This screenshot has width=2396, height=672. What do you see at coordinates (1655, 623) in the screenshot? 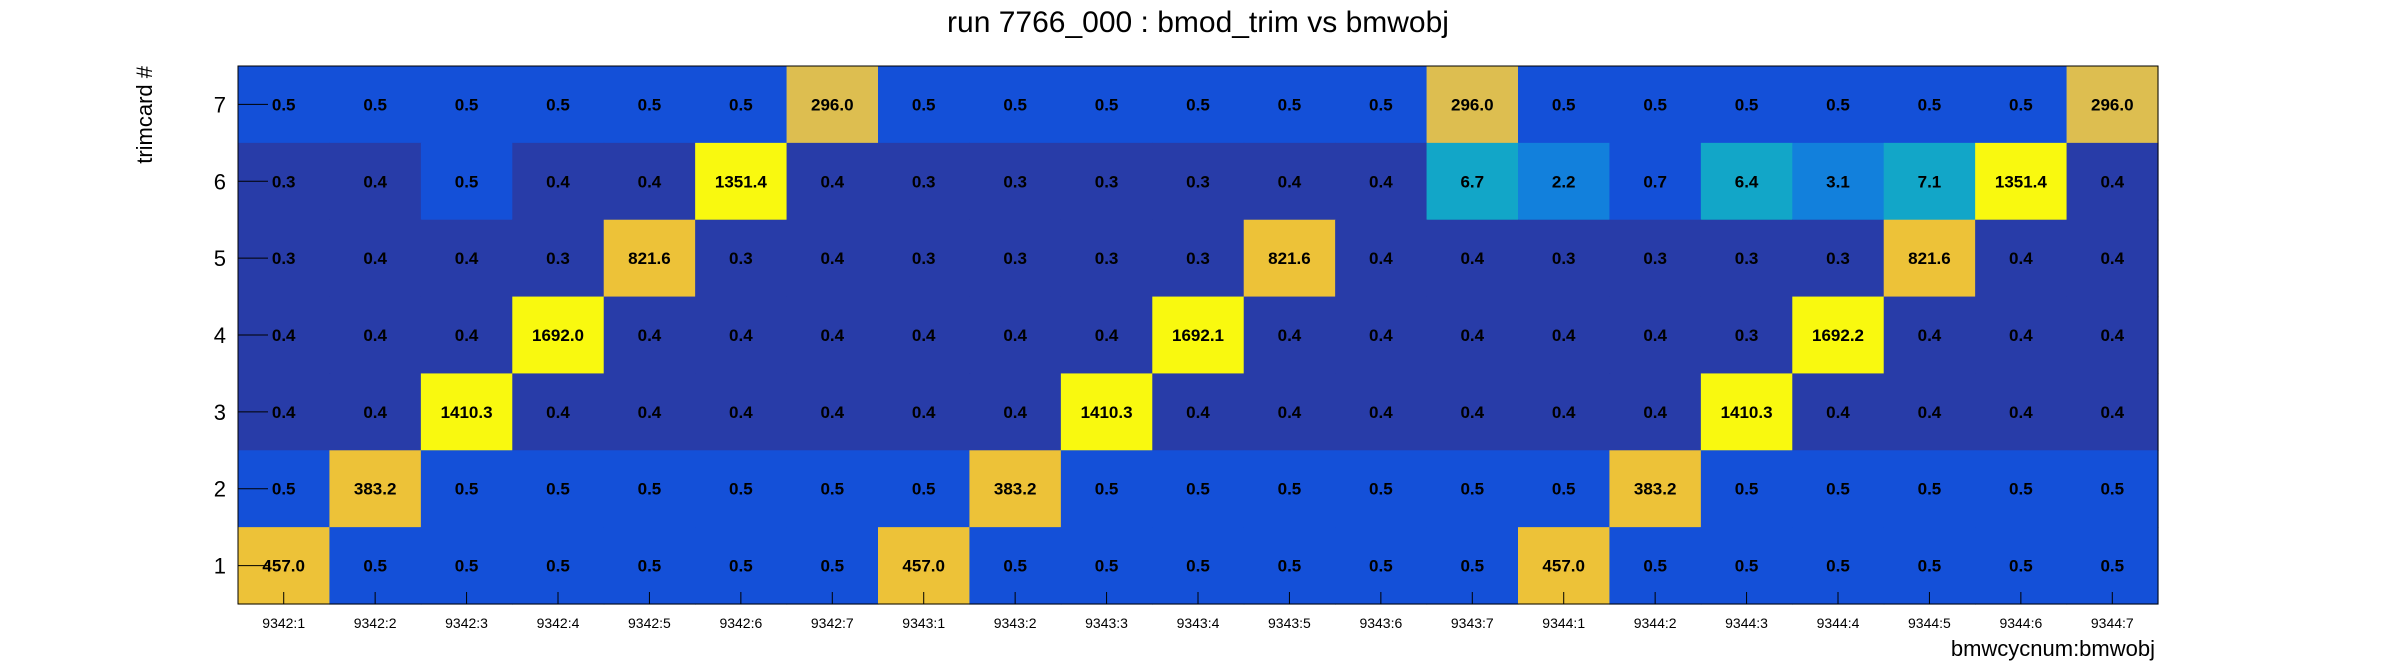
I see `x-tick-label: 9344:2` at bounding box center [1655, 623].